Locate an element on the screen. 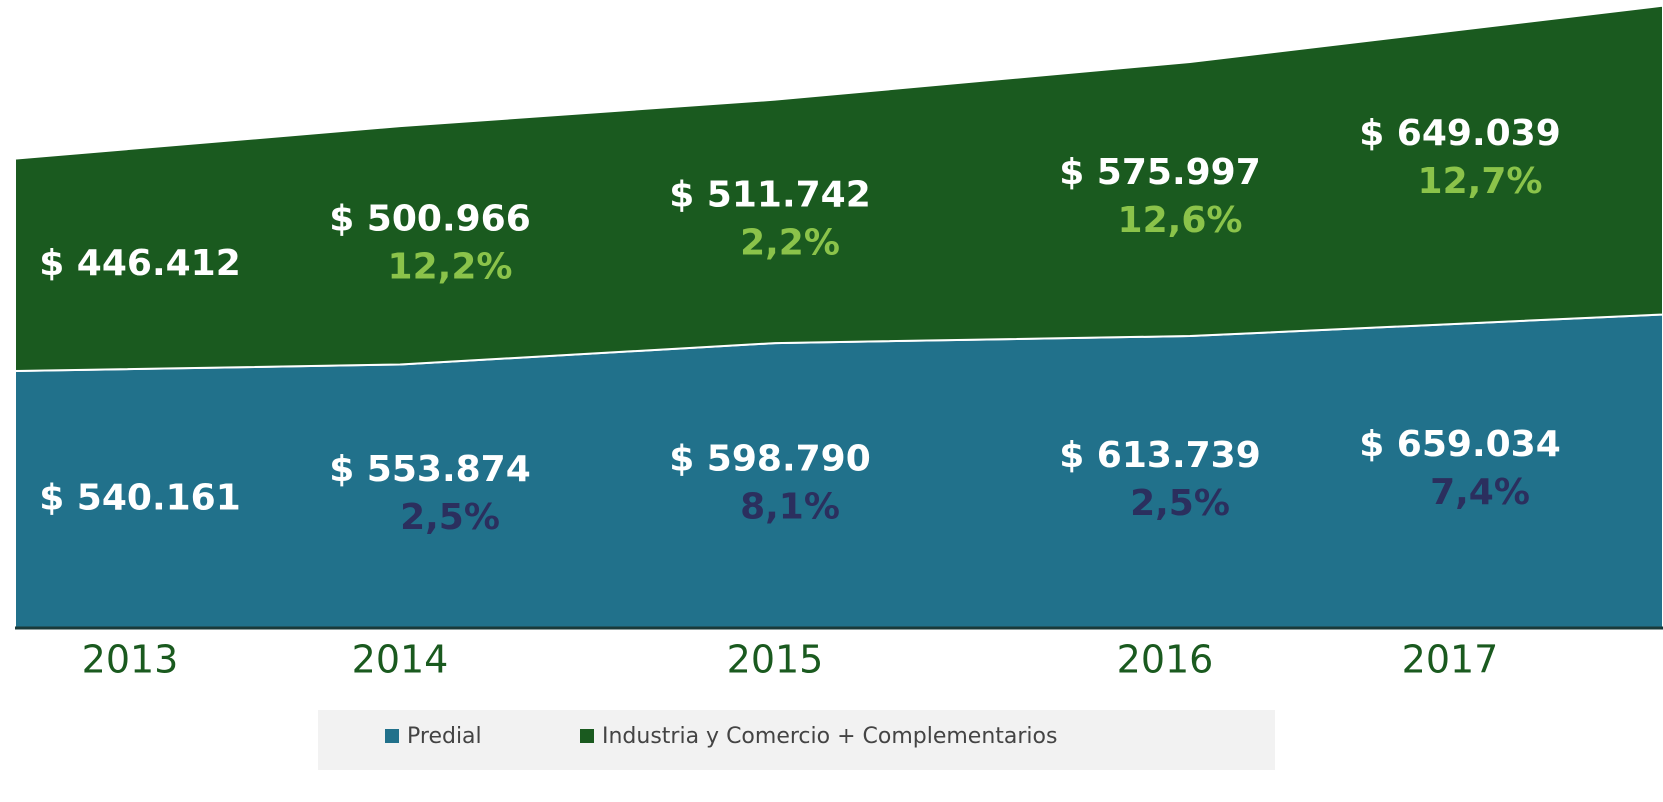 This screenshot has height=802, width=1663. growth-label: 12,2% is located at coordinates (450, 266).